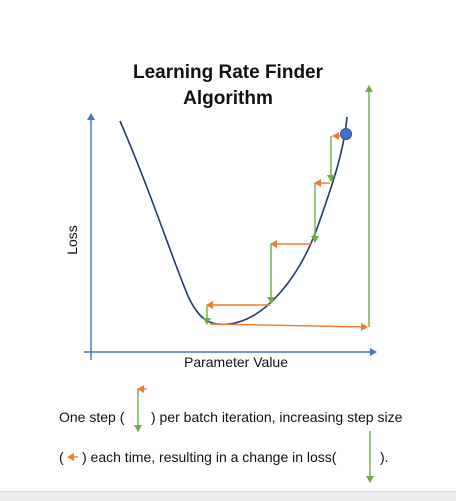 Image resolution: width=456 pixels, height=501 pixels. Describe the element at coordinates (384, 457) in the screenshot. I see `caption-line-2-end: ).` at that location.